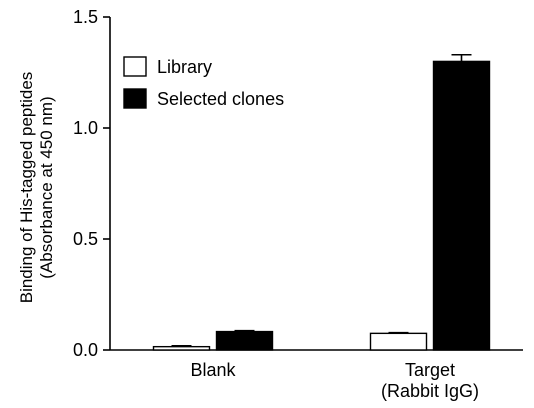  Describe the element at coordinates (26, 188) in the screenshot. I see `y-axis-label-line: Binding of His-tagged peptides` at that location.